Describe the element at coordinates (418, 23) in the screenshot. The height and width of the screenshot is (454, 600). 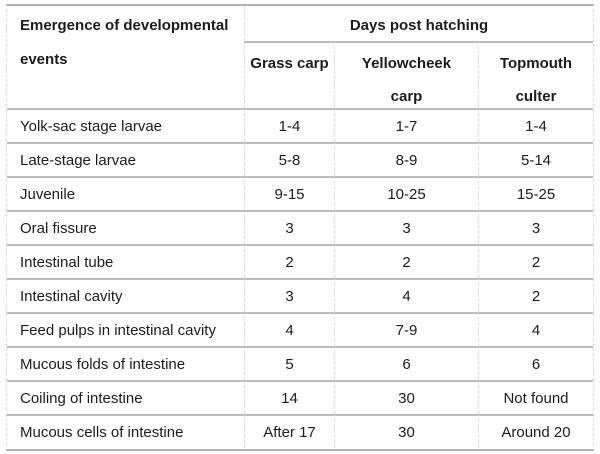
I see `group-header-days-post-hatching: Days post hatching` at that location.